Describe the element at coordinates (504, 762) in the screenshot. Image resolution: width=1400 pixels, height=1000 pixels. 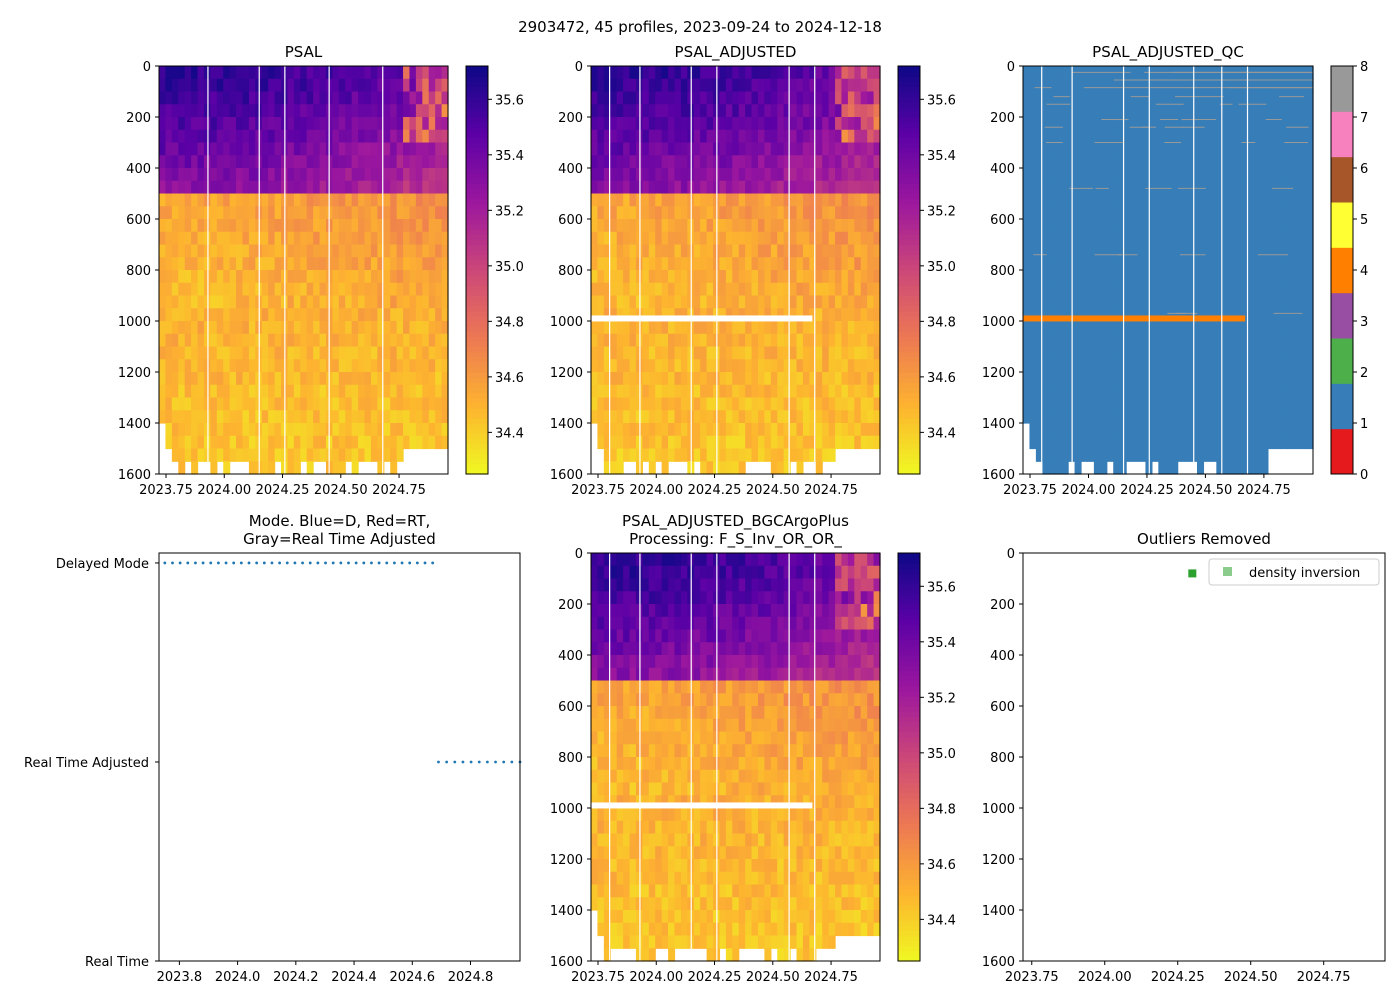
I see `mode-point` at that location.